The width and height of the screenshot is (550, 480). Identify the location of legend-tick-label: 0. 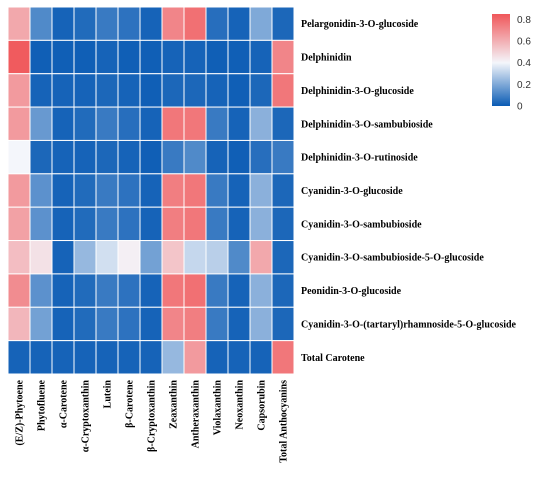
(520, 107).